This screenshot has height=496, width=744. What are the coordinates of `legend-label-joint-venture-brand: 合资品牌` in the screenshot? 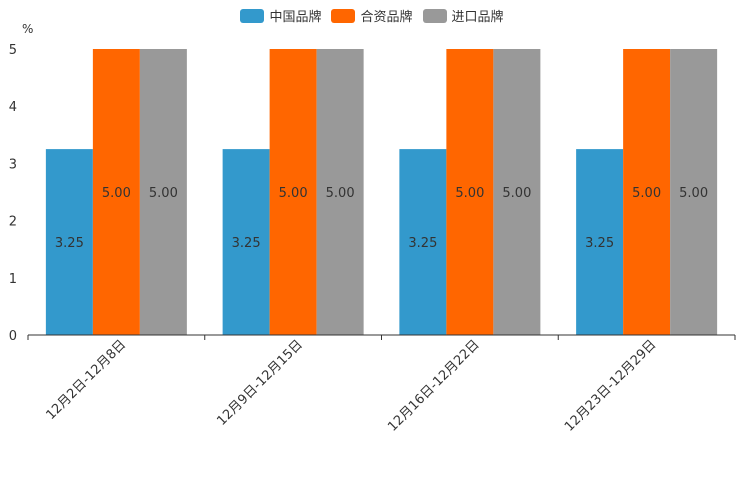 It's located at (386, 17).